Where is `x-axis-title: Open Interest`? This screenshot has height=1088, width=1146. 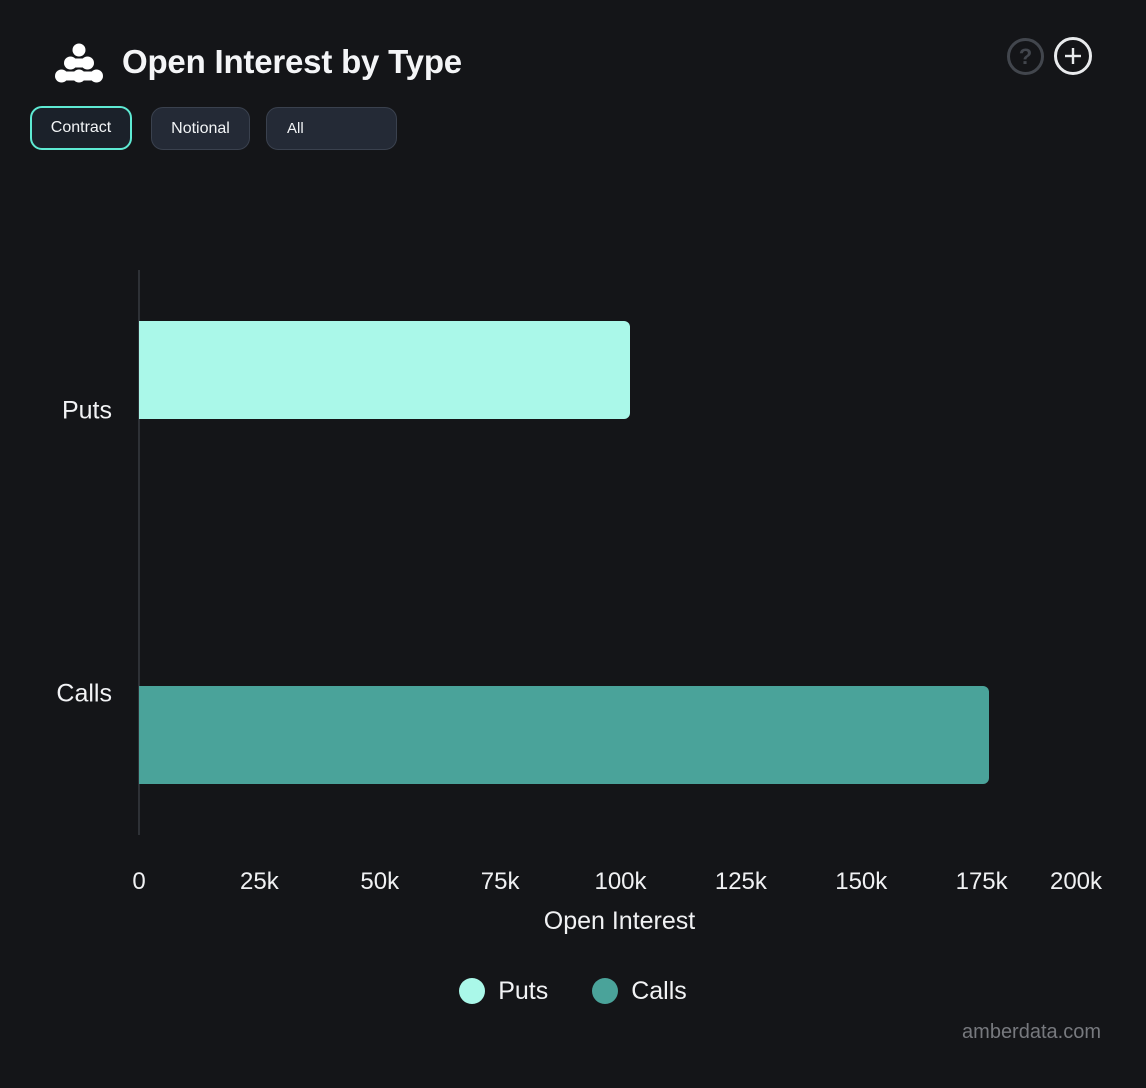 x-axis-title: Open Interest is located at coordinates (619, 921).